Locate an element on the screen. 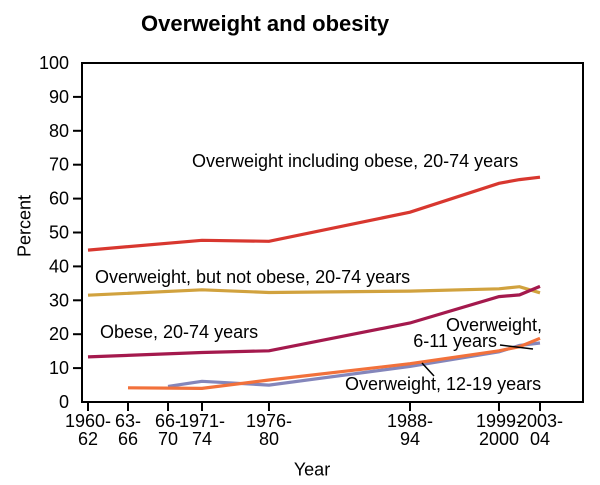 The height and width of the screenshot is (485, 600). x-tick-label: 74 is located at coordinates (202, 439).